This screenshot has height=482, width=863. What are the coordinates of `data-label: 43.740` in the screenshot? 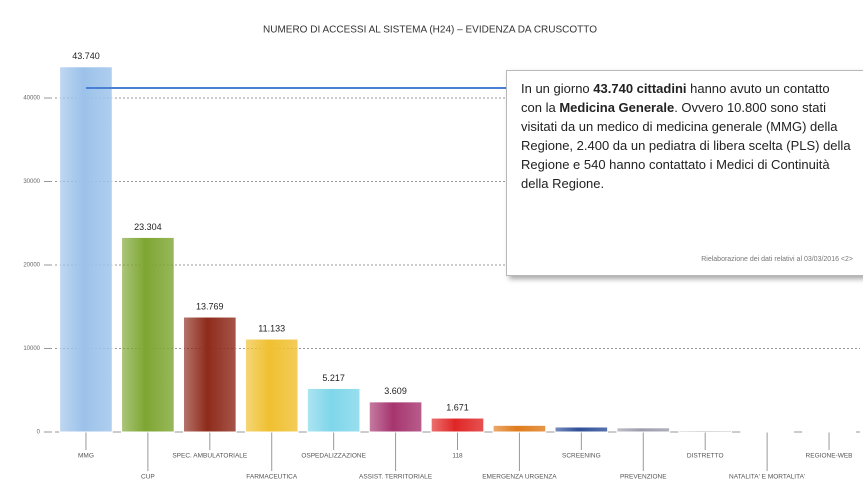 It's located at (86, 56).